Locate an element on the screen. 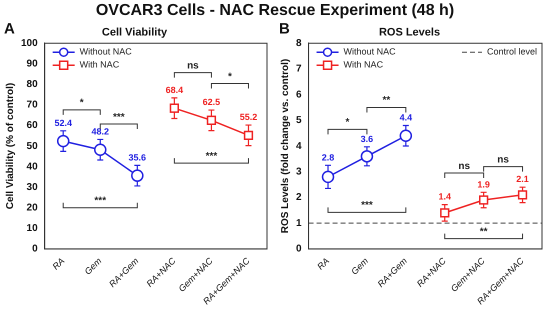  text: A is located at coordinates (9, 29).